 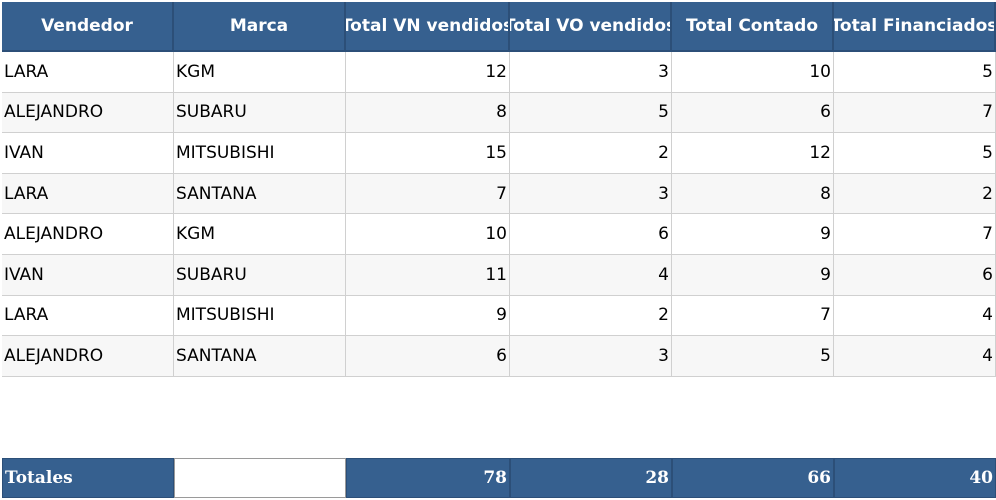 What do you see at coordinates (260, 27) in the screenshot?
I see `column-header: Marca` at bounding box center [260, 27].